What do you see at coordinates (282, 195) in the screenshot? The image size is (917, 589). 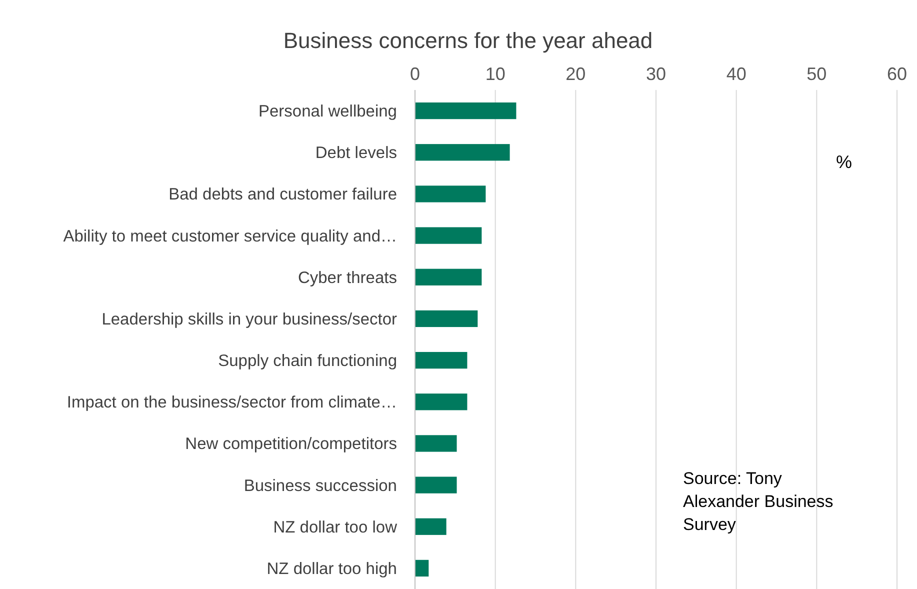 I see `y-tick-label: Bad debts and customer failure` at bounding box center [282, 195].